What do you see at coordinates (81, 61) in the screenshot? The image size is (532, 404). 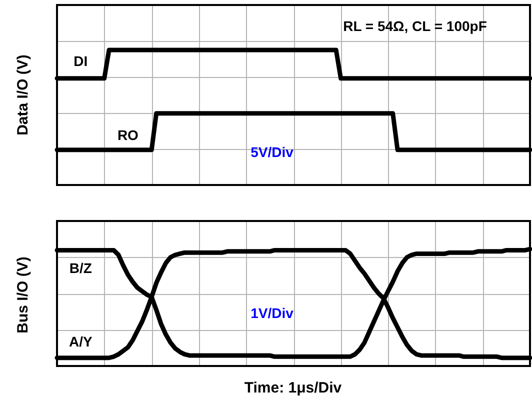 I see `series-label: DI` at bounding box center [81, 61].